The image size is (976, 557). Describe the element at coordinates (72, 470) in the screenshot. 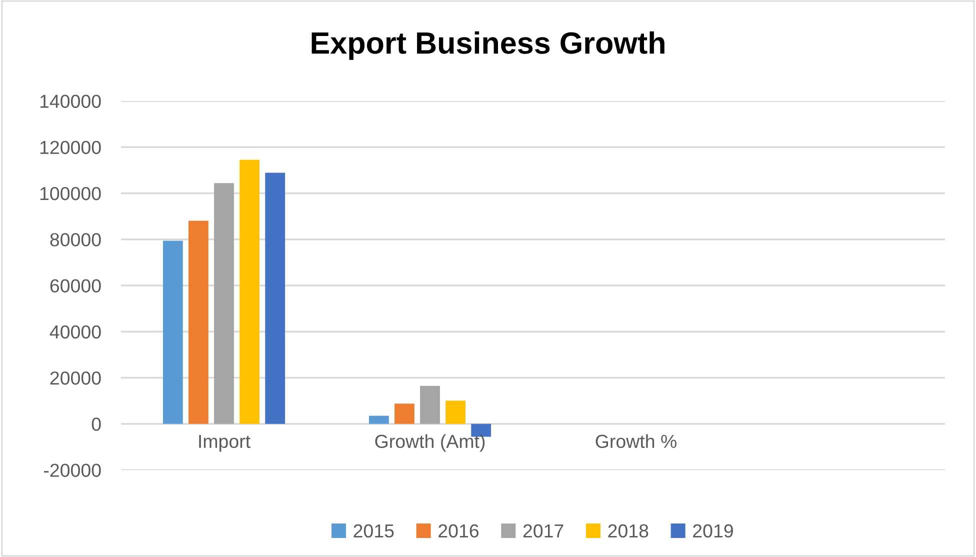

I see `y-tick-label: -20000` at that location.